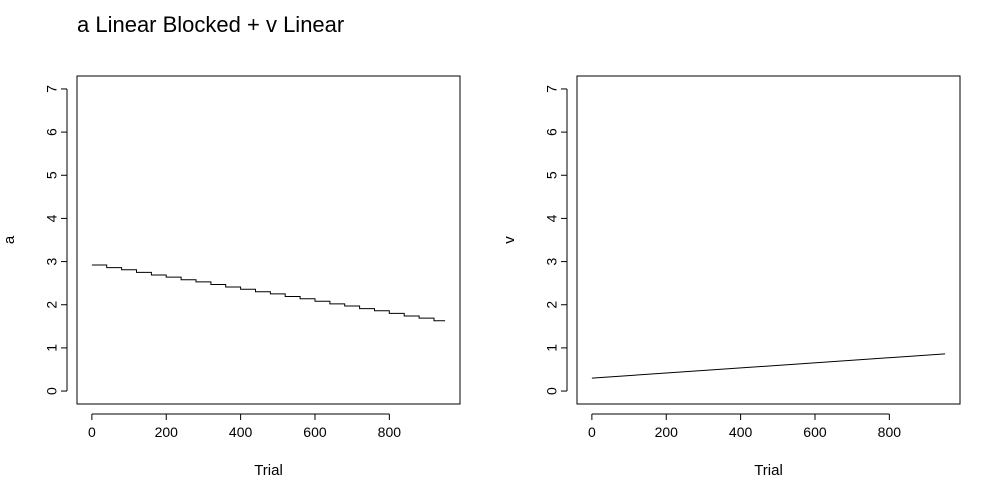  Describe the element at coordinates (9, 239) in the screenshot. I see `y-axis-label: a` at that location.